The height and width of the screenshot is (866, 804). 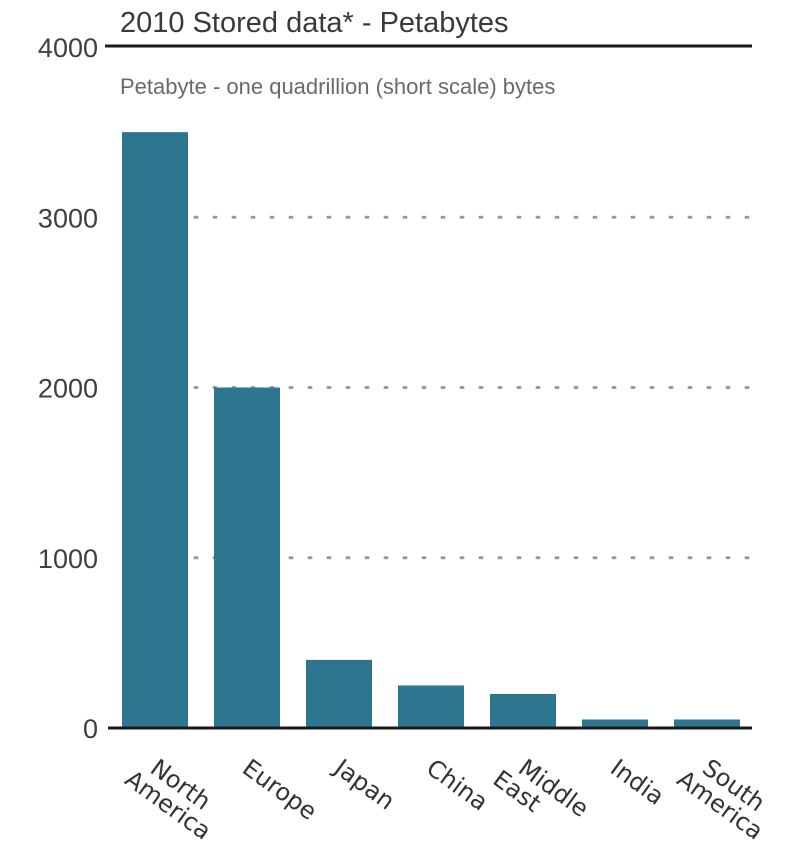 I want to click on x-tick-label: Europe, so click(x=279, y=790).